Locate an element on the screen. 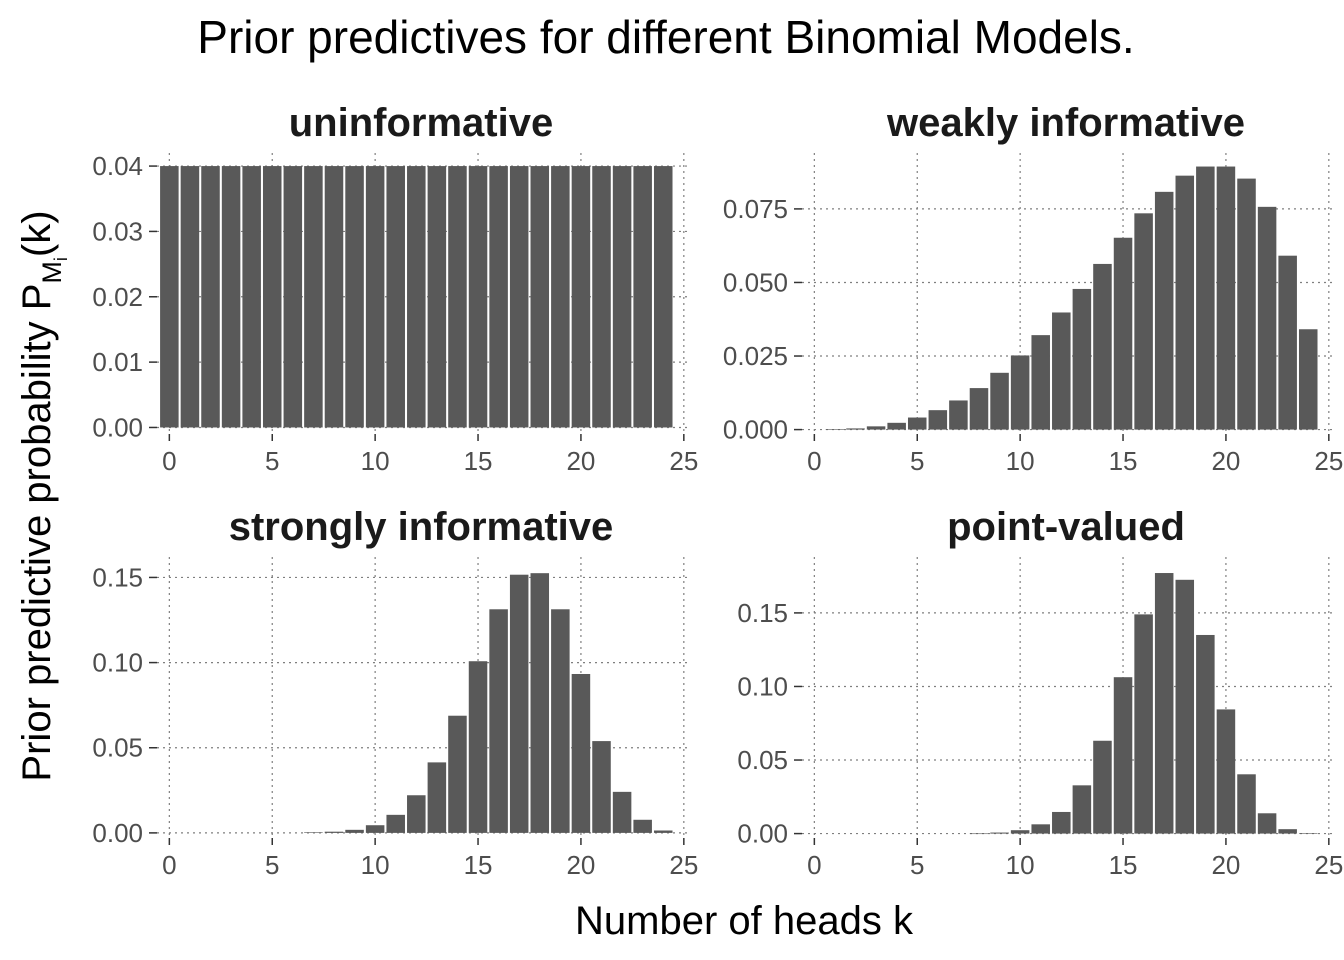  panel-title: strongly informative is located at coordinates (421, 527).